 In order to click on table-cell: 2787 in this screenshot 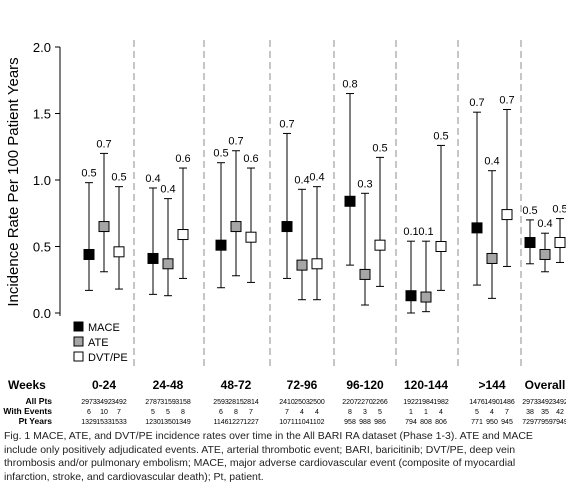, I will do `click(153, 402)`.